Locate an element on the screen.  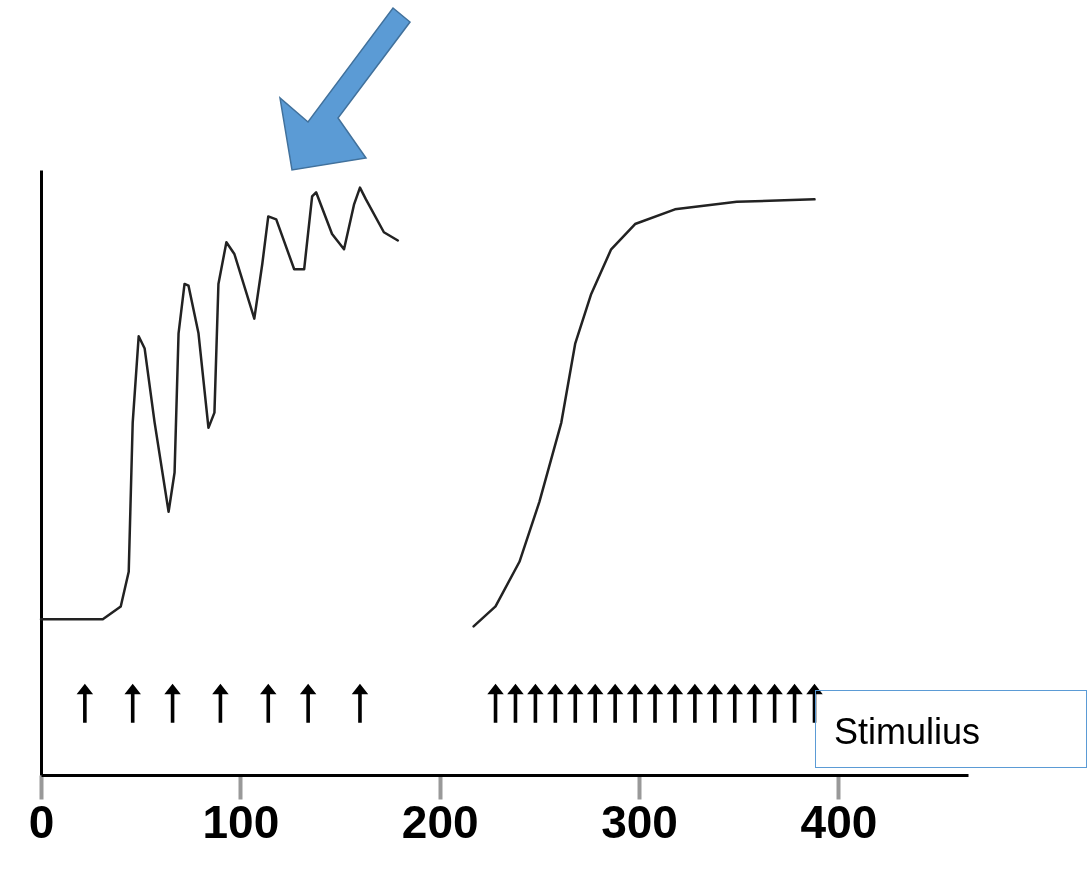
x-tick-label: 200 is located at coordinates (440, 821).